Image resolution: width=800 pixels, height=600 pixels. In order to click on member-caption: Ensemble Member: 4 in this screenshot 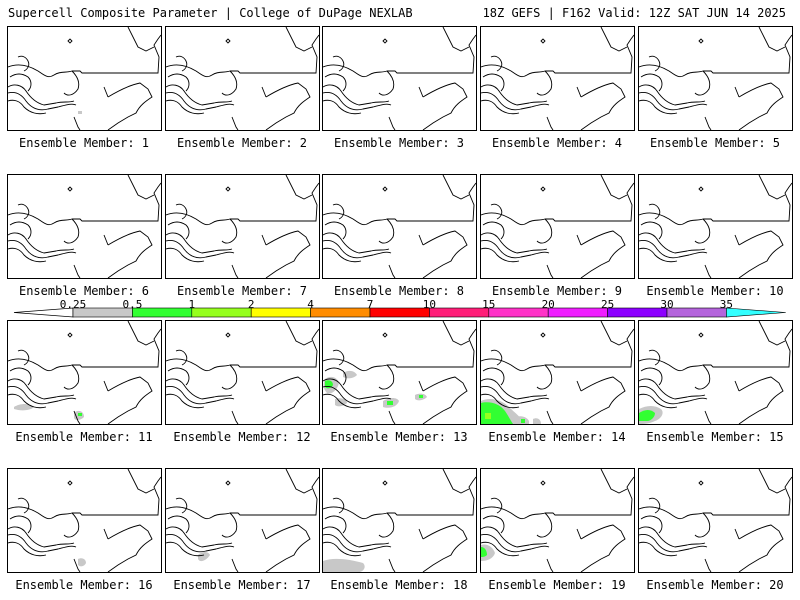, I will do `click(557, 143)`.